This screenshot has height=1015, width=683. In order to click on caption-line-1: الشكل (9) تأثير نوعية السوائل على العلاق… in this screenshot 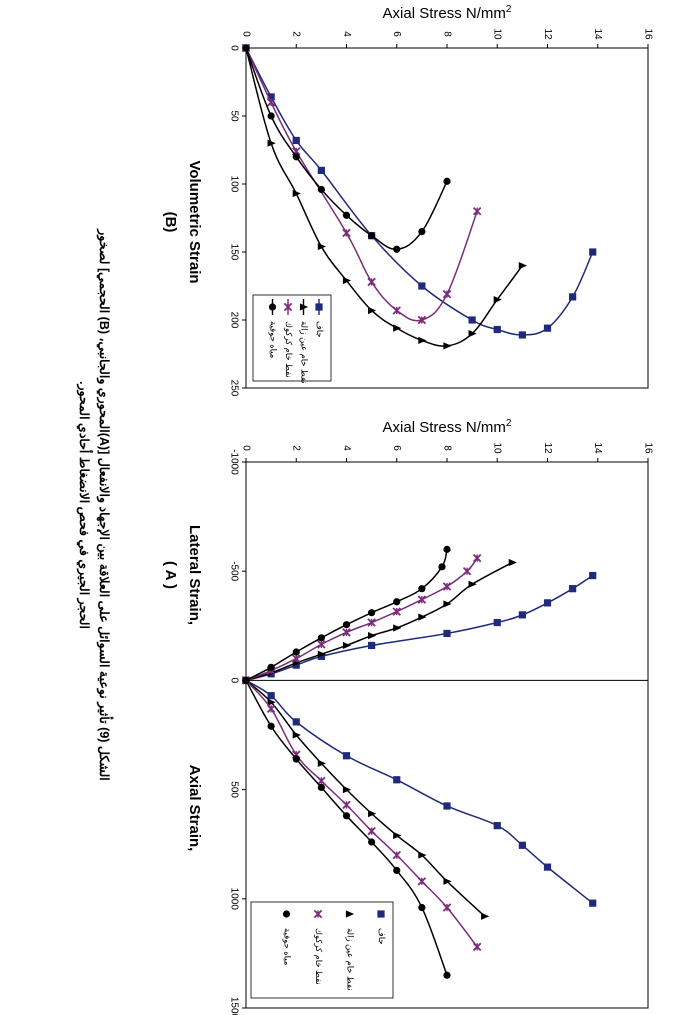, I will do `click(105, 504)`.